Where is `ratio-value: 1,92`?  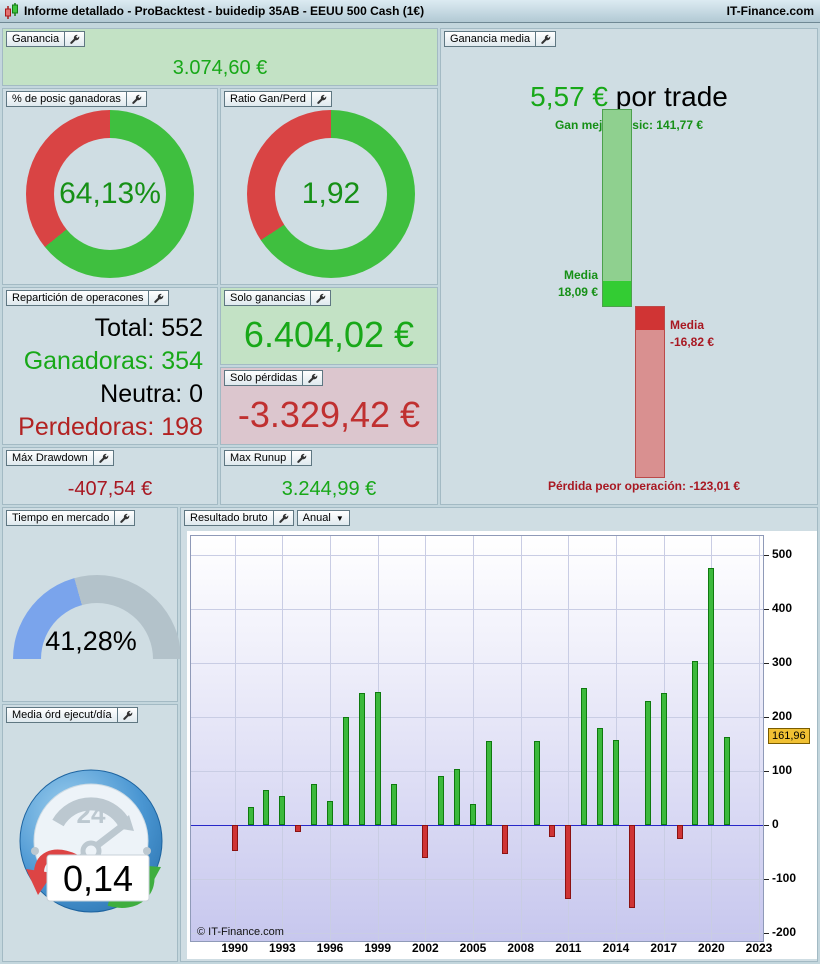 ratio-value: 1,92 is located at coordinates (331, 193).